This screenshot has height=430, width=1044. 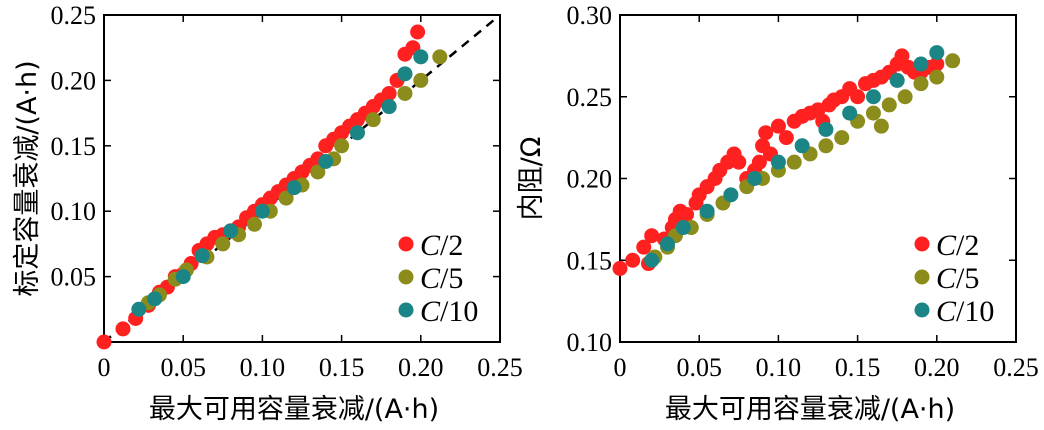 I want to click on y-axis-title: 内阻/Ω, so click(x=531, y=179).